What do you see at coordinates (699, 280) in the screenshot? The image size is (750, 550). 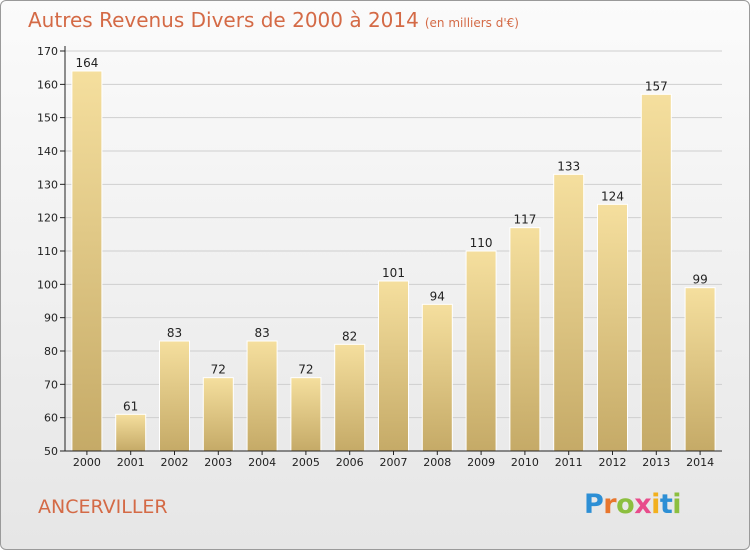 I see `data-label: 99` at bounding box center [699, 280].